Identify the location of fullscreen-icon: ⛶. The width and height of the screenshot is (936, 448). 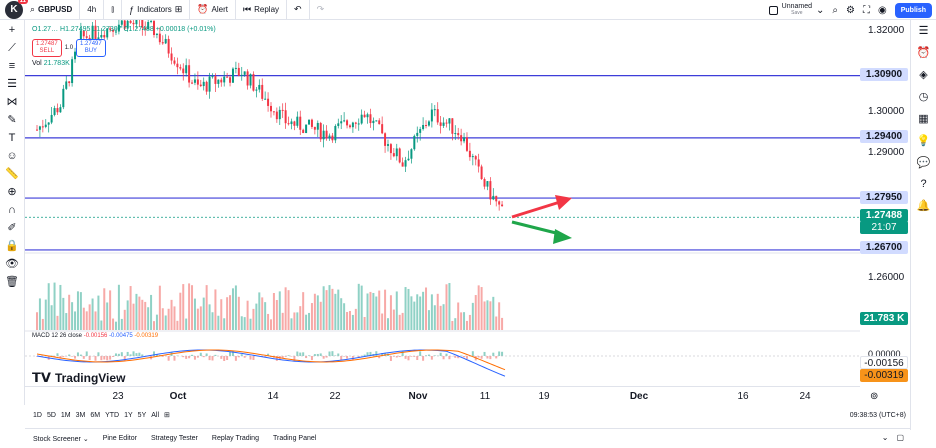
(866, 10).